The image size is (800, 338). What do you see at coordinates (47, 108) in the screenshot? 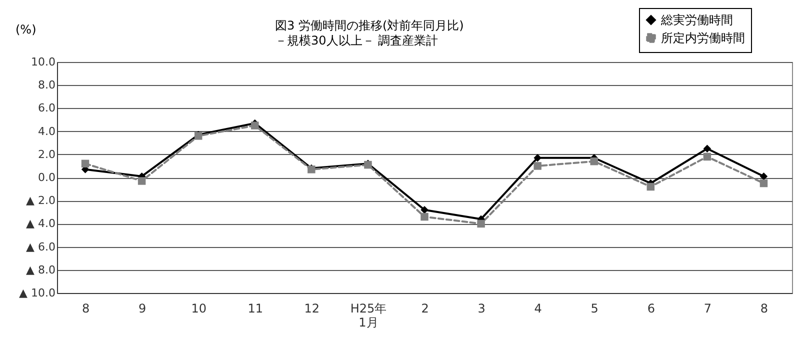
I see `y-tick-label: 6.0` at bounding box center [47, 108].